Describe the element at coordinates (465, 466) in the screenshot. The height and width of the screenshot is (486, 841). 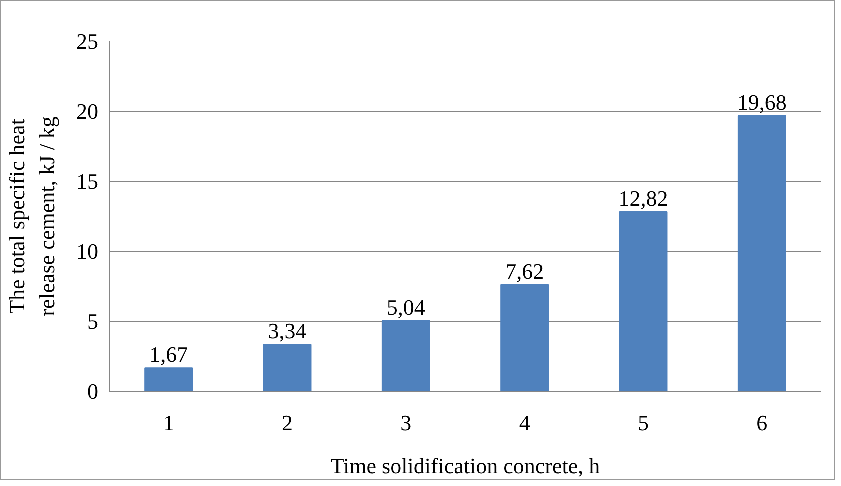
I see `x-axis-title: Time solidification concrete, h` at that location.